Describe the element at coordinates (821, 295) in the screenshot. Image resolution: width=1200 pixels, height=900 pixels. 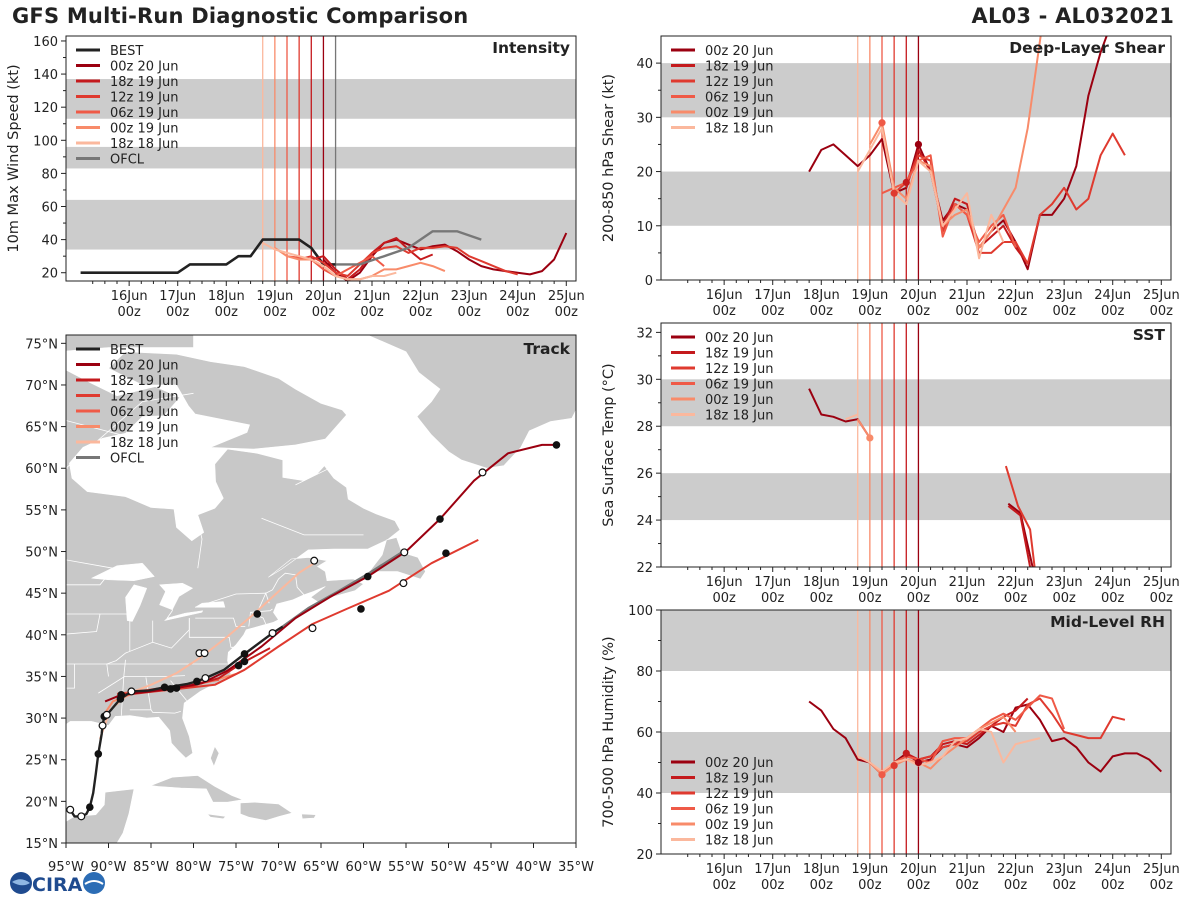
I see `shear-xtick-label: 18Jun` at that location.